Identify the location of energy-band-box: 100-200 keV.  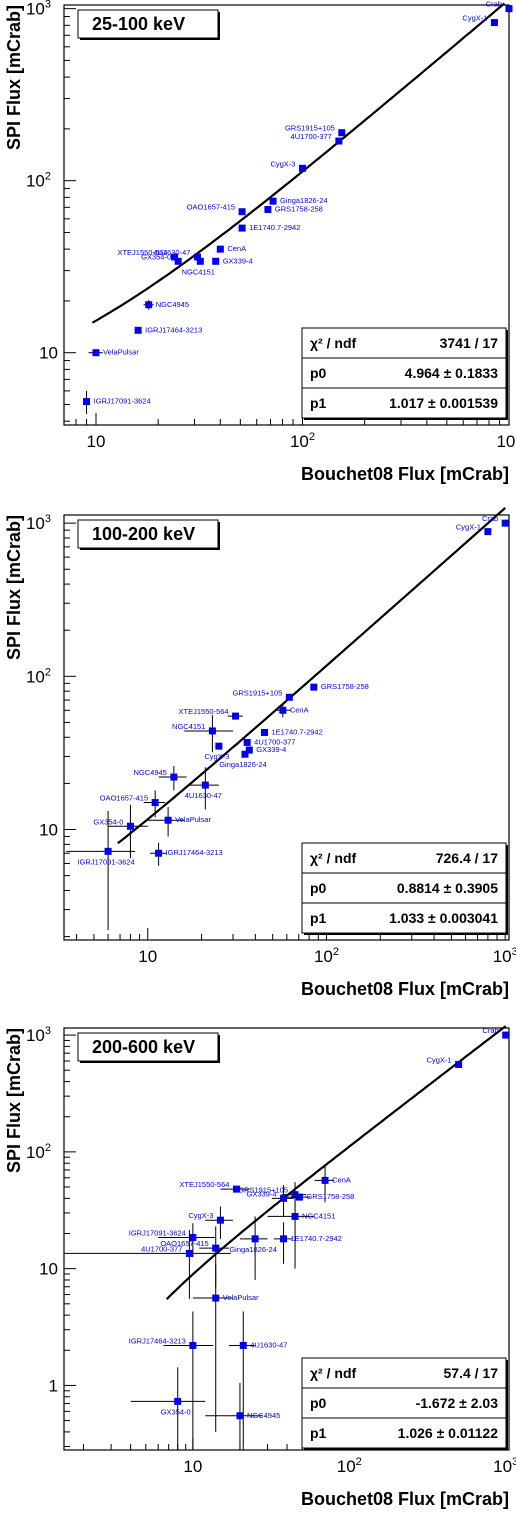
(148, 534).